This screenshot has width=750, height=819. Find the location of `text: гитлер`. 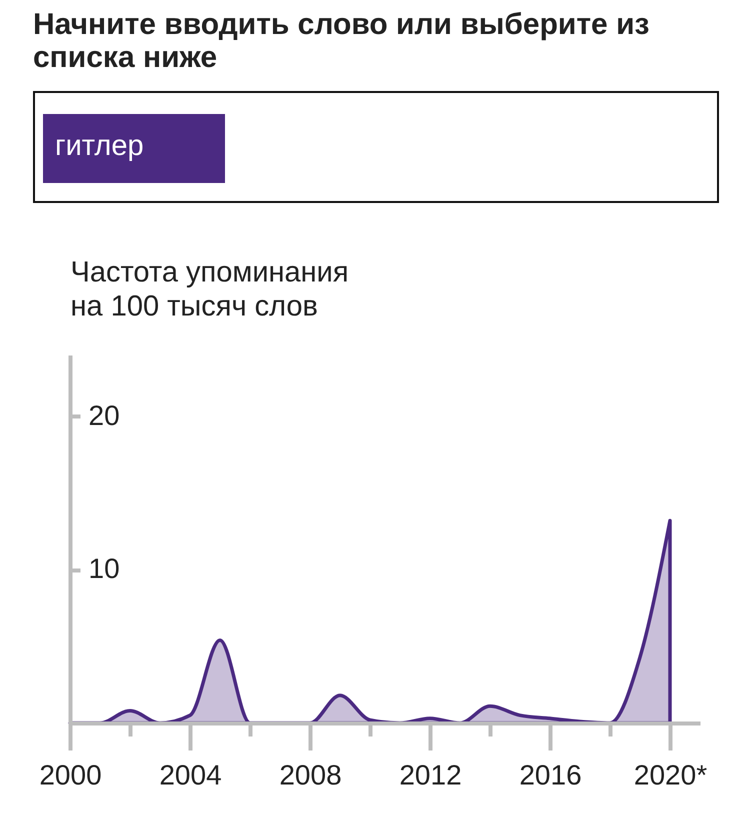

text: гитлер is located at coordinates (99, 146).